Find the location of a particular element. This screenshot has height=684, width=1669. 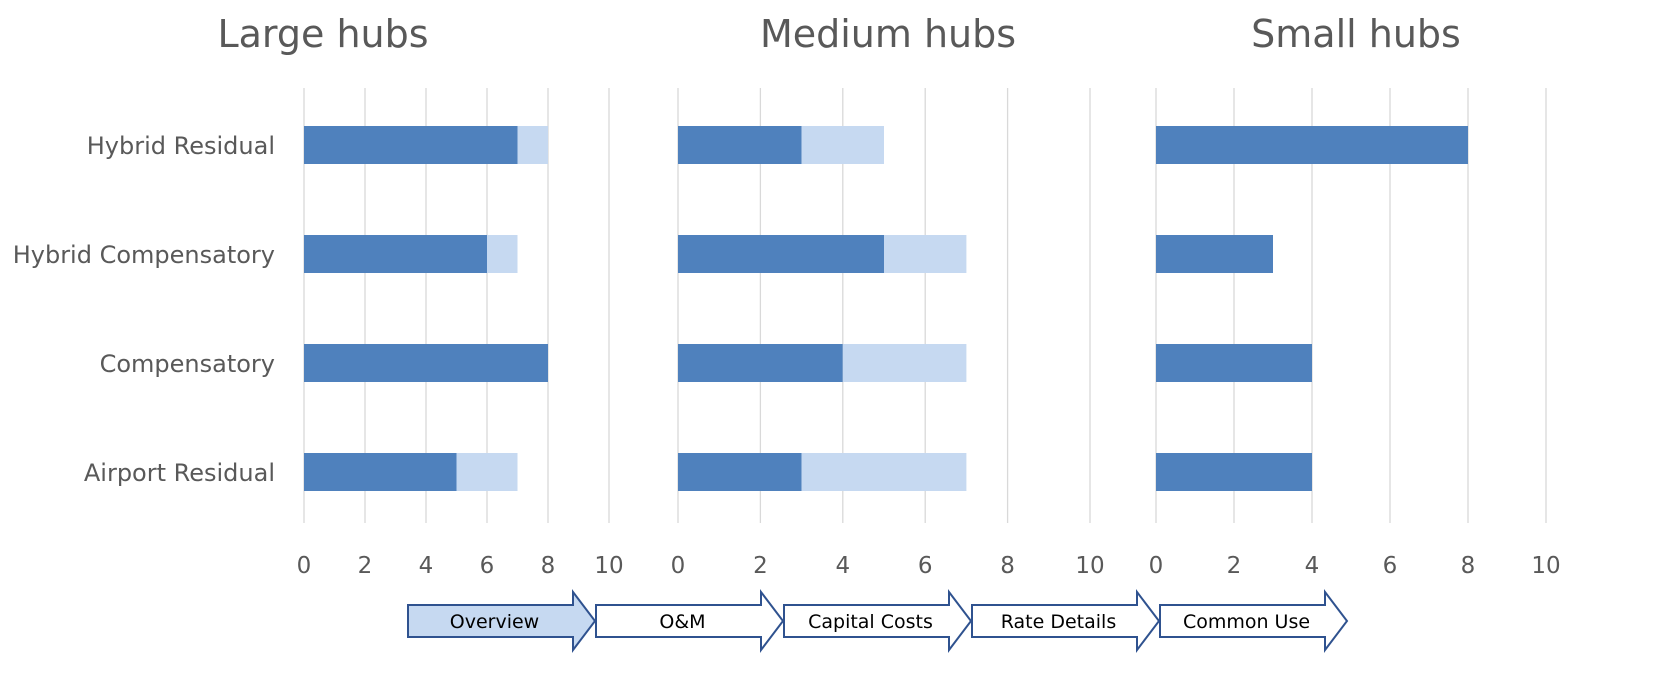

nav-capital-costs: Capital Costs is located at coordinates (878, 621).